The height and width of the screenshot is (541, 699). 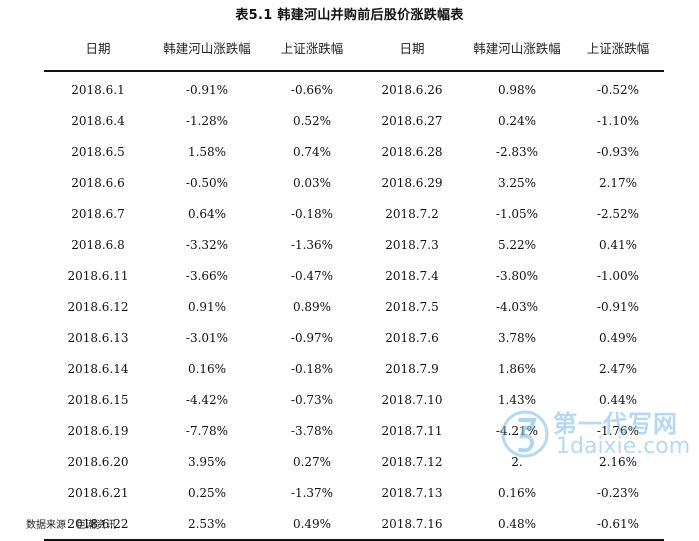 I want to click on cell-sse-change-2: -1.10%, so click(x=618, y=120).